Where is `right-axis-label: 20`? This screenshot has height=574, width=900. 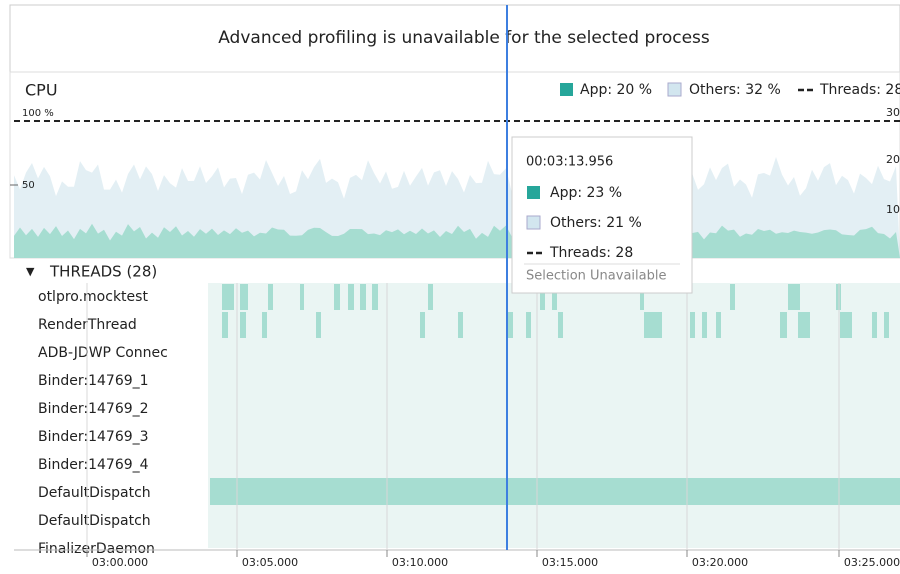 right-axis-label: 20 is located at coordinates (893, 159).